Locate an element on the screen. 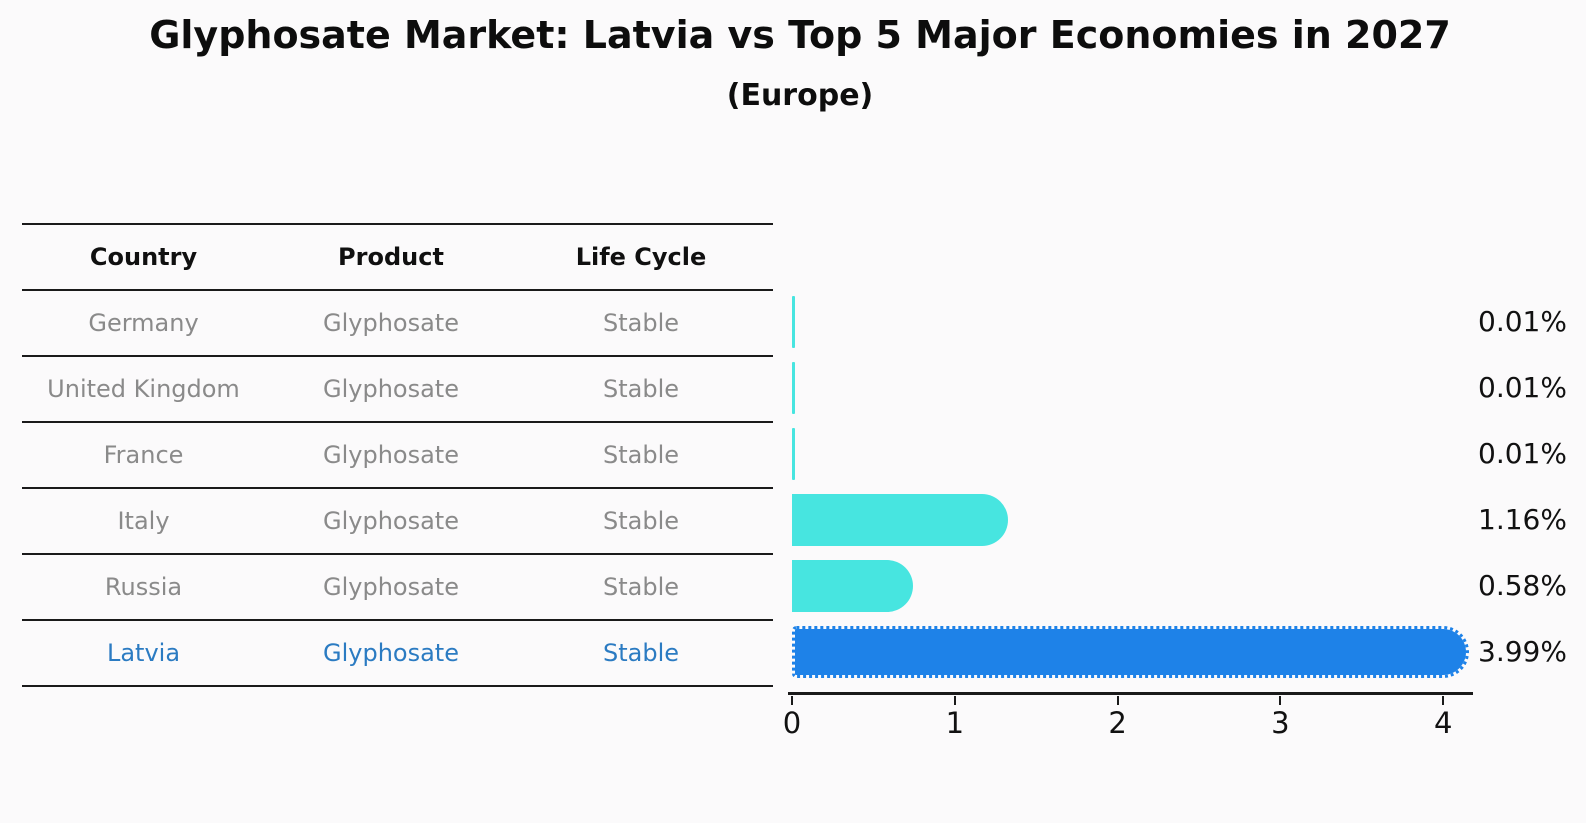 This screenshot has height=823, width=1586. table-row: Germany Glyphosate Stable is located at coordinates (397, 324).